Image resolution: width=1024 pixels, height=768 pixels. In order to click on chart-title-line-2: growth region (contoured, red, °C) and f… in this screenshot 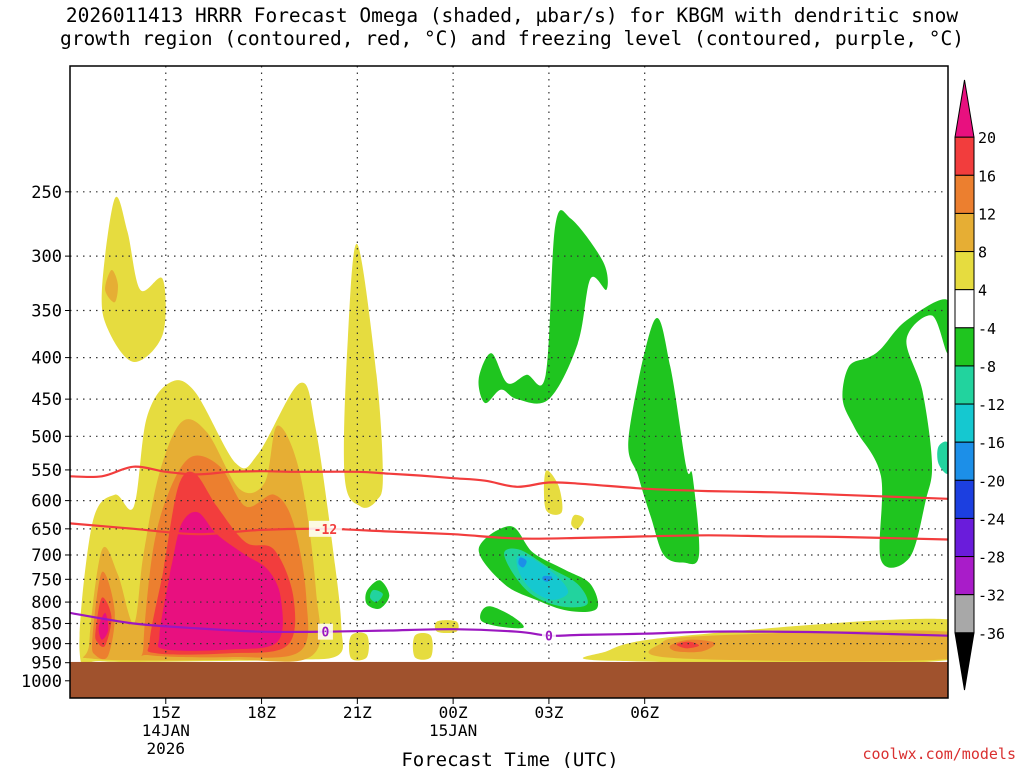, I will do `click(512, 38)`.